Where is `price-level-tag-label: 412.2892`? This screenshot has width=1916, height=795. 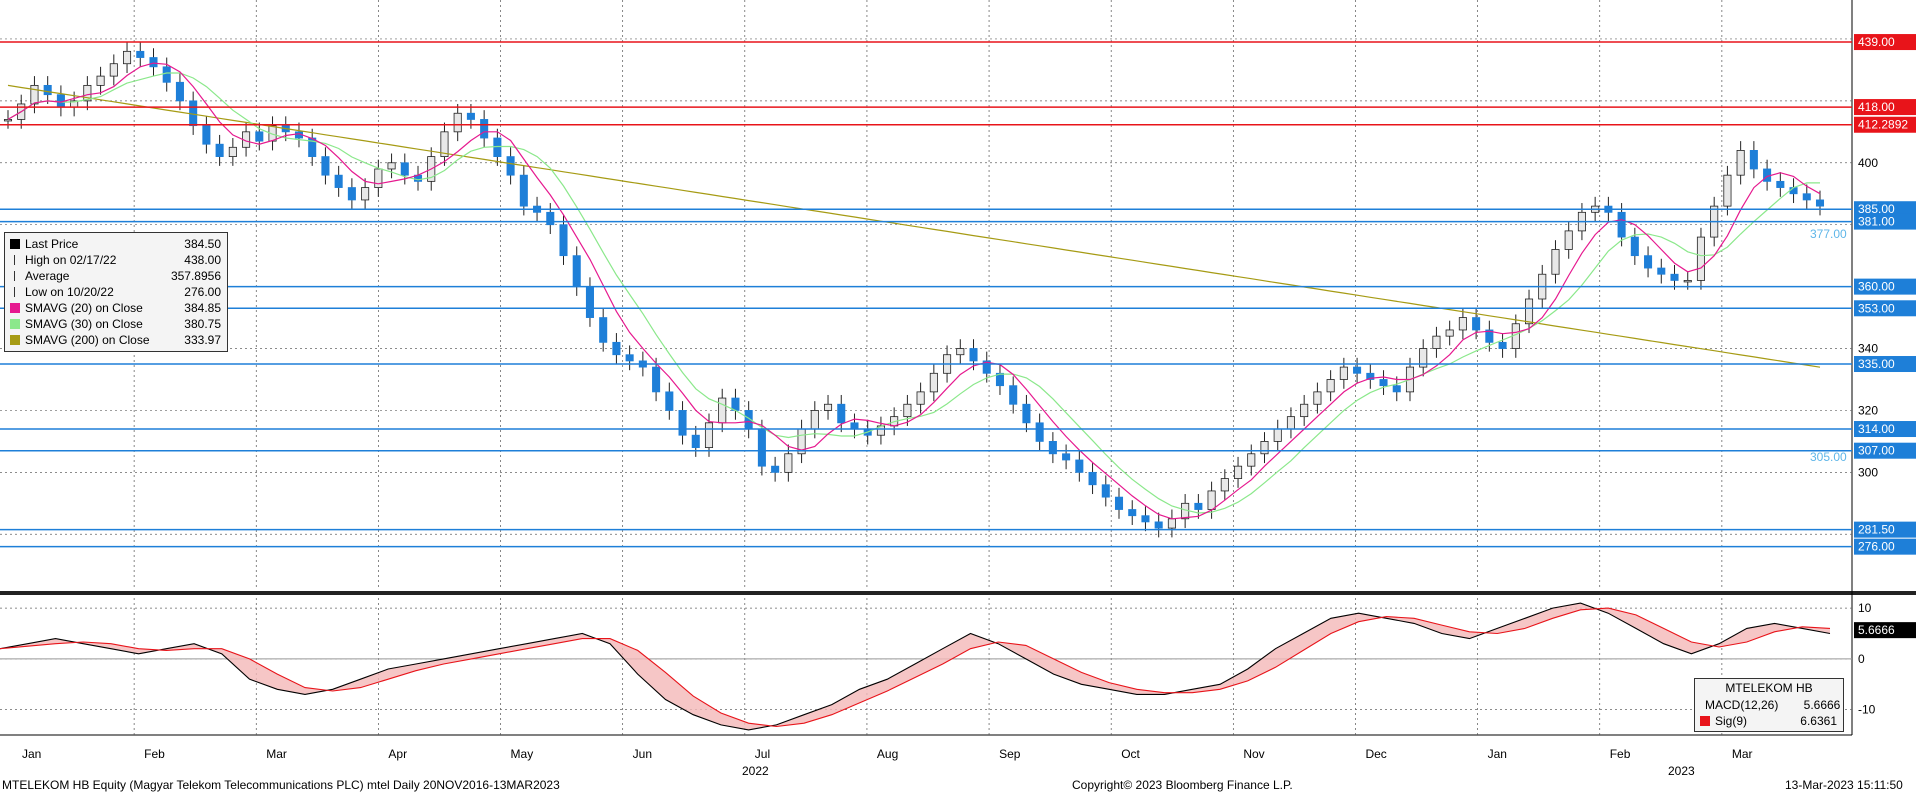 price-level-tag-label: 412.2892 is located at coordinates (1883, 125).